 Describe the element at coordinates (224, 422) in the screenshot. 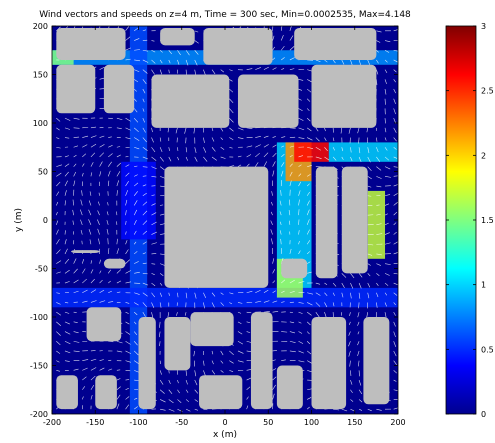

I see `x-tick-label: 0` at that location.